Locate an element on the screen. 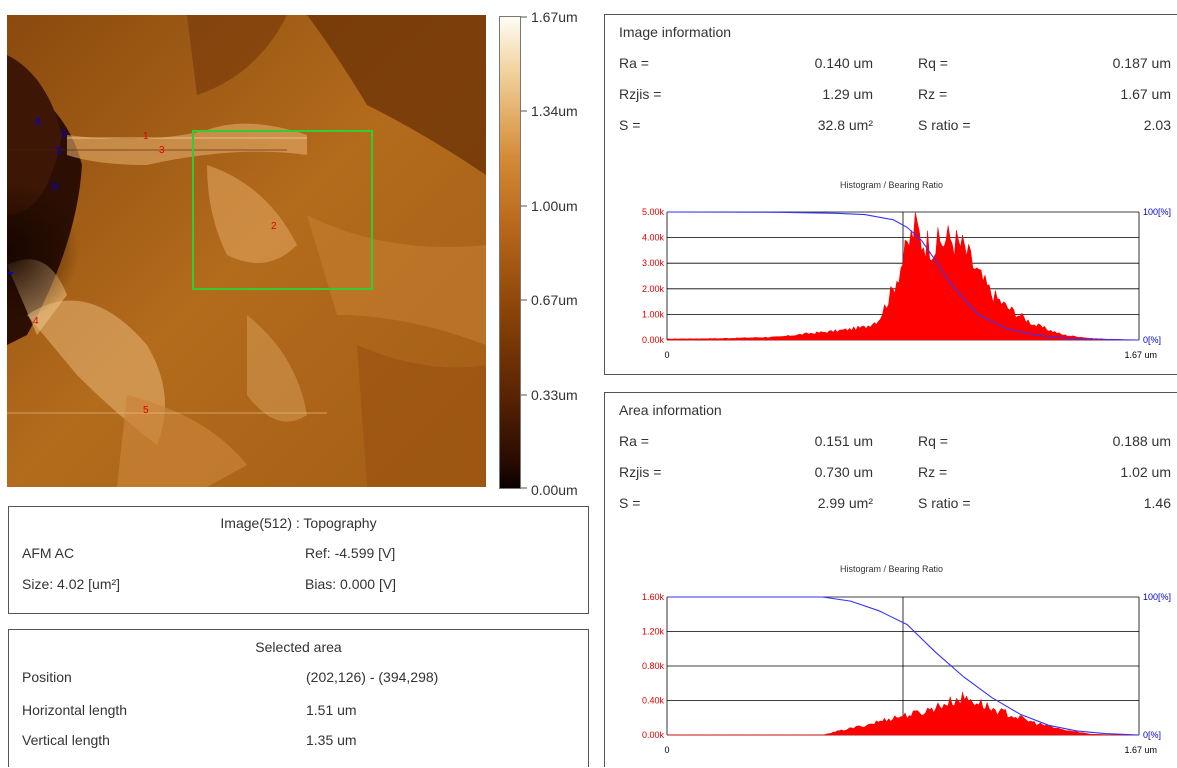  stat-value: 0.151 um is located at coordinates (843, 441).